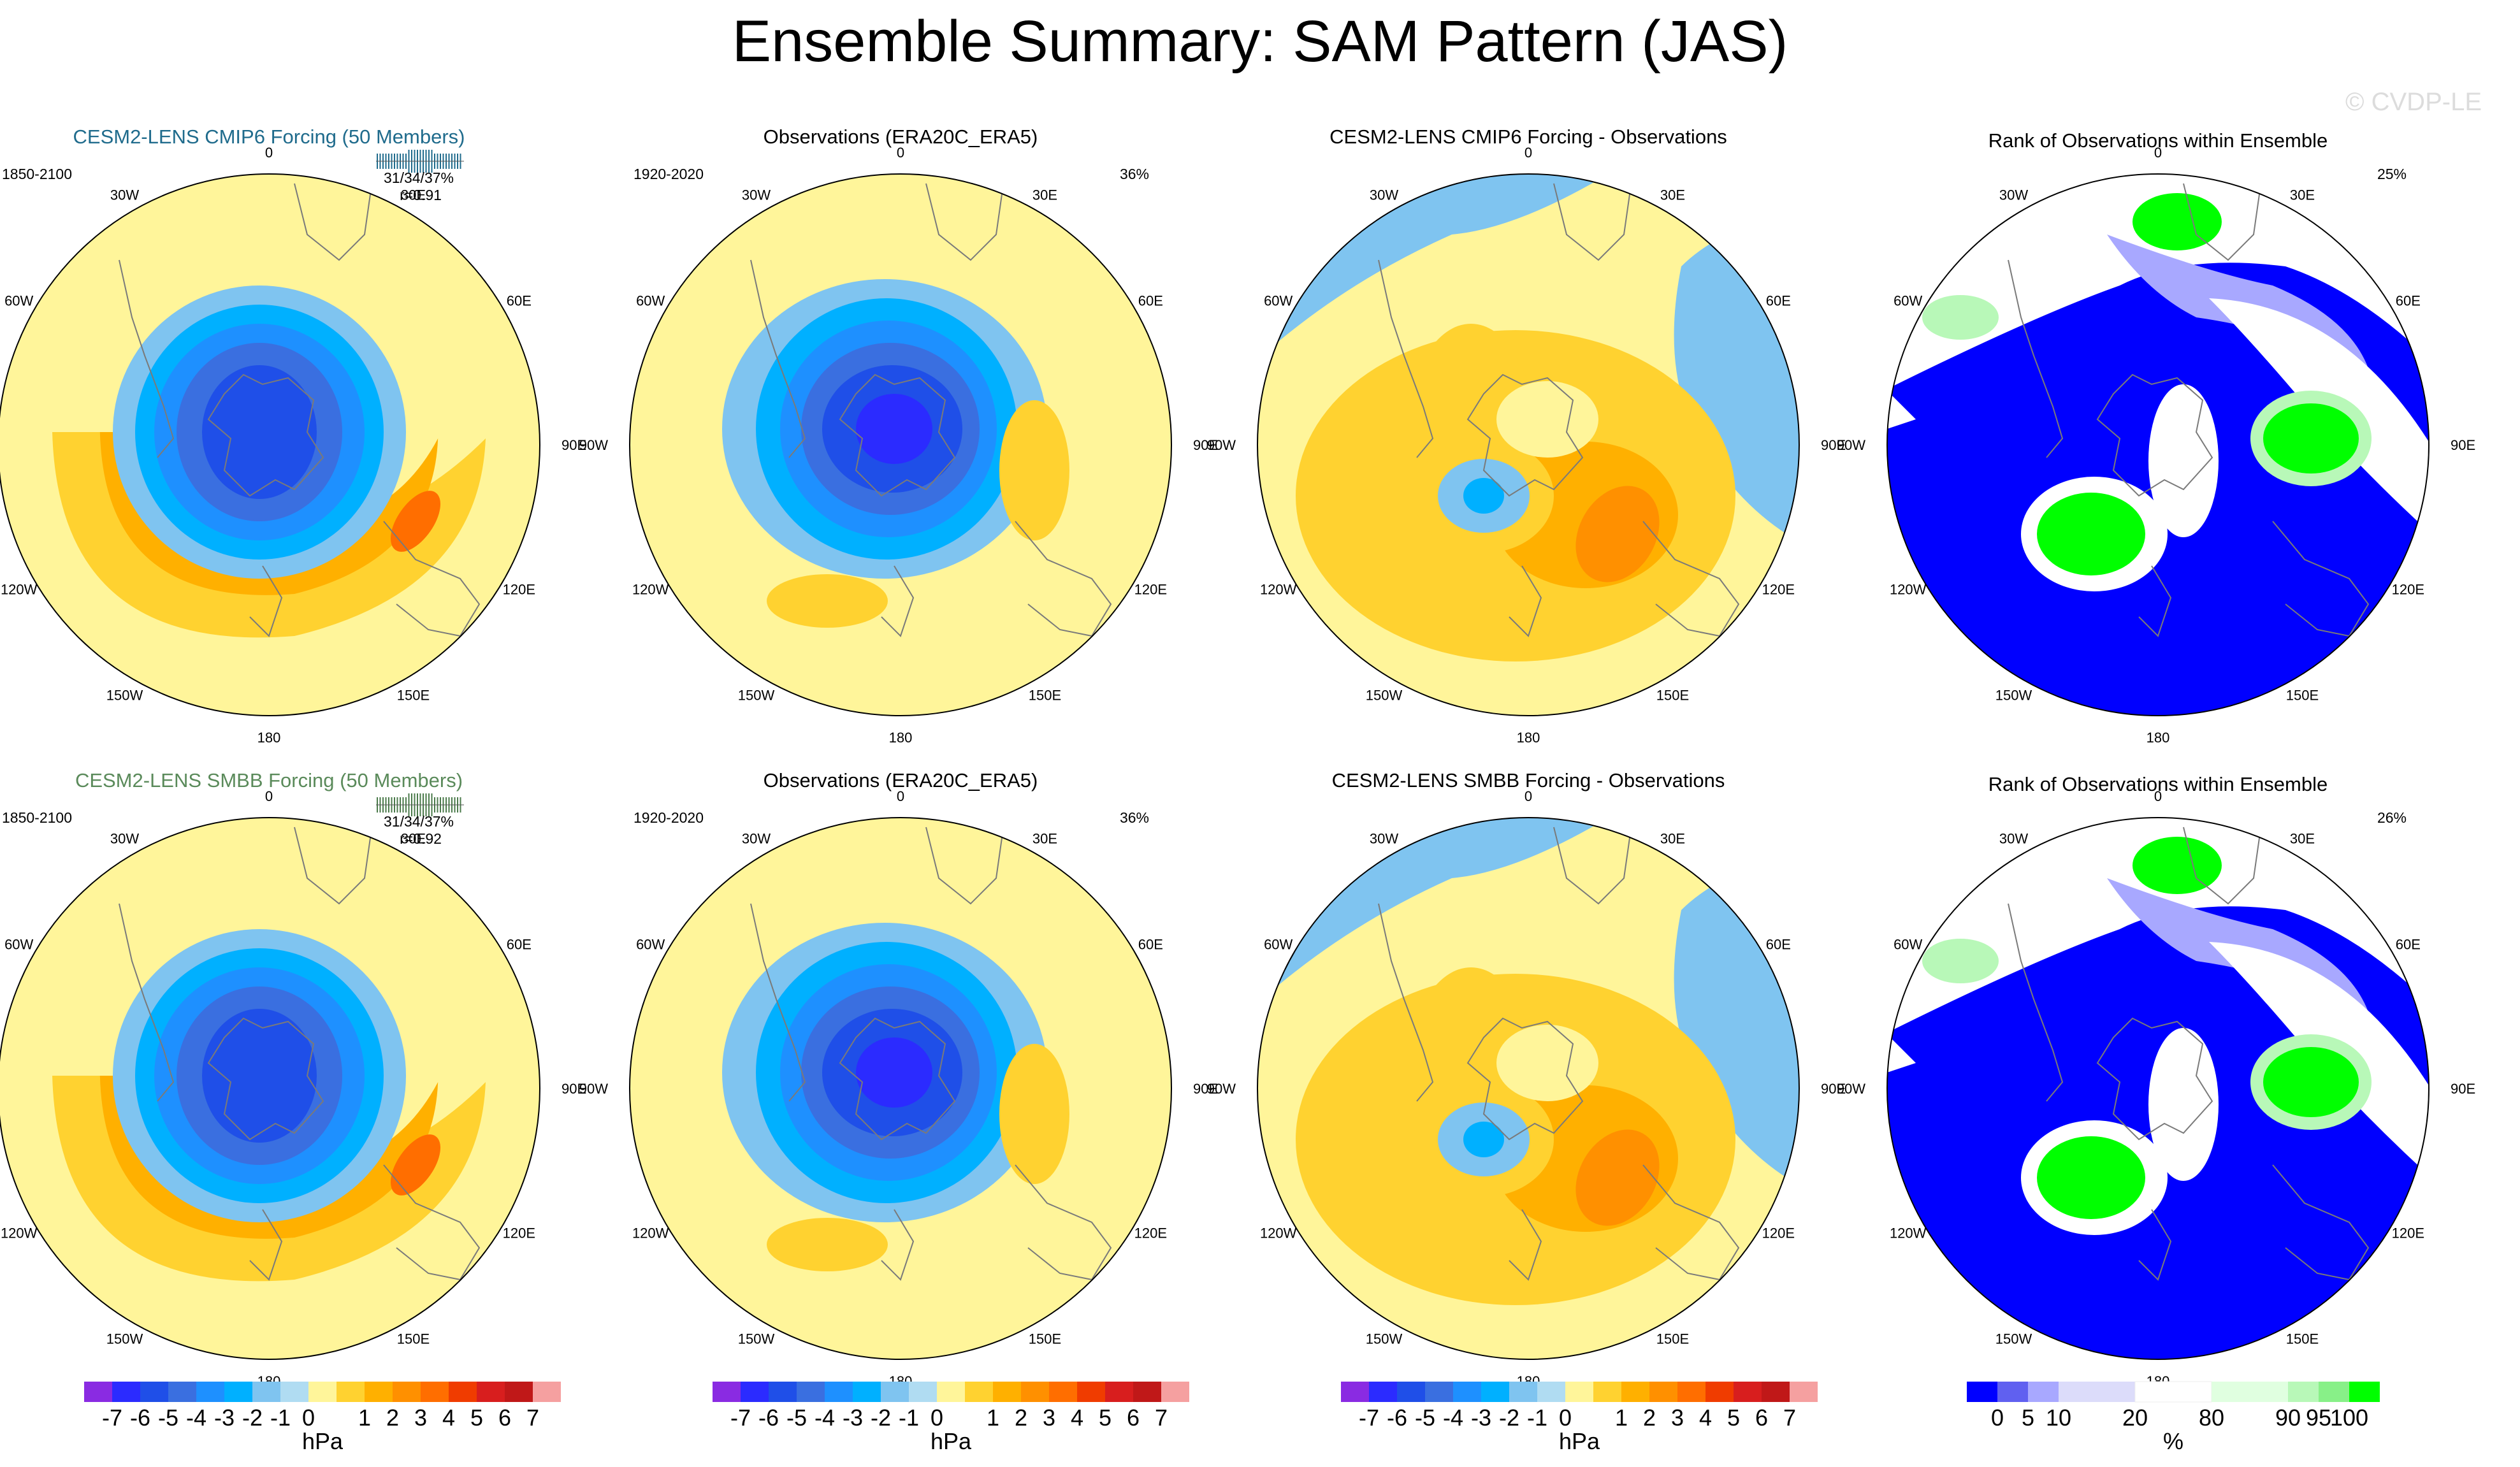  What do you see at coordinates (420, 161) in the screenshot?
I see `ensemble-spread-strip` at bounding box center [420, 161].